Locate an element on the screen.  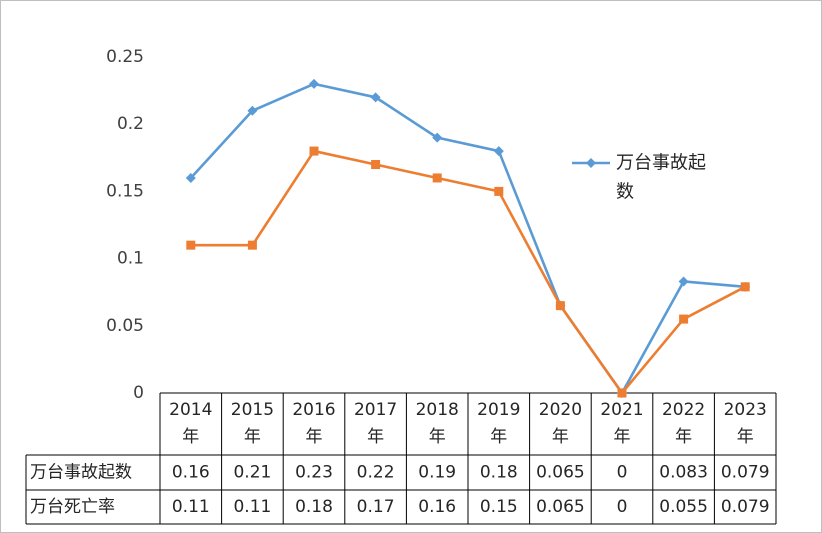
y-tick-label: 0 is located at coordinates (138, 393).